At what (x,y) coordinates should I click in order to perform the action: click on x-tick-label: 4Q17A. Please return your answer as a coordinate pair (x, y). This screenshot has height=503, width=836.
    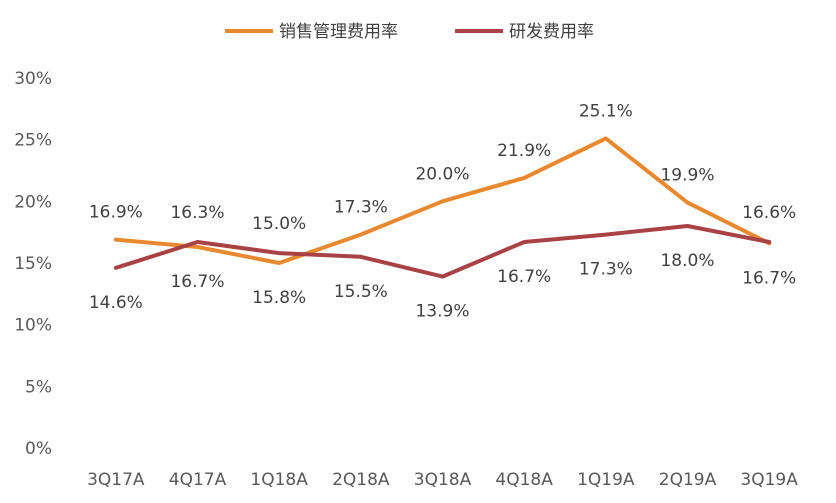
    Looking at the image, I should click on (198, 480).